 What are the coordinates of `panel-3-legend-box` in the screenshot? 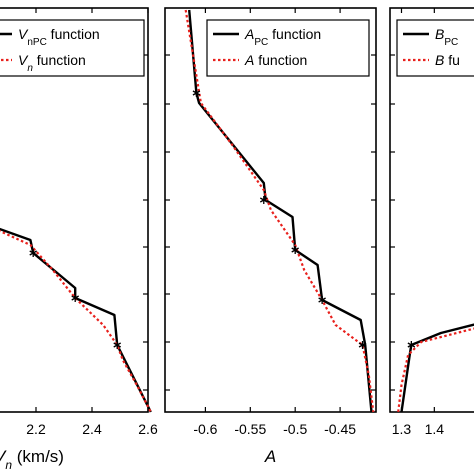 It's located at (435, 48).